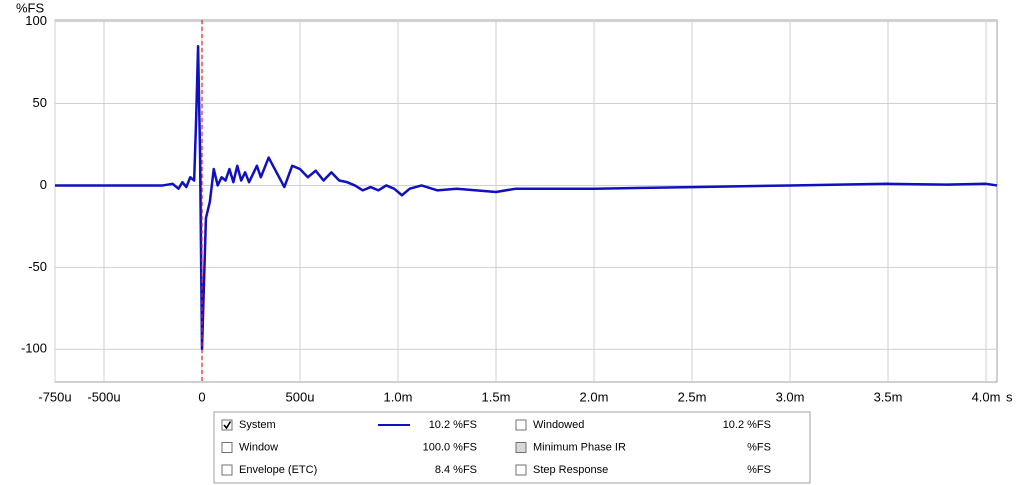 The image size is (1024, 485). Describe the element at coordinates (643, 470) in the screenshot. I see `legend-item: Step Response %FS` at that location.